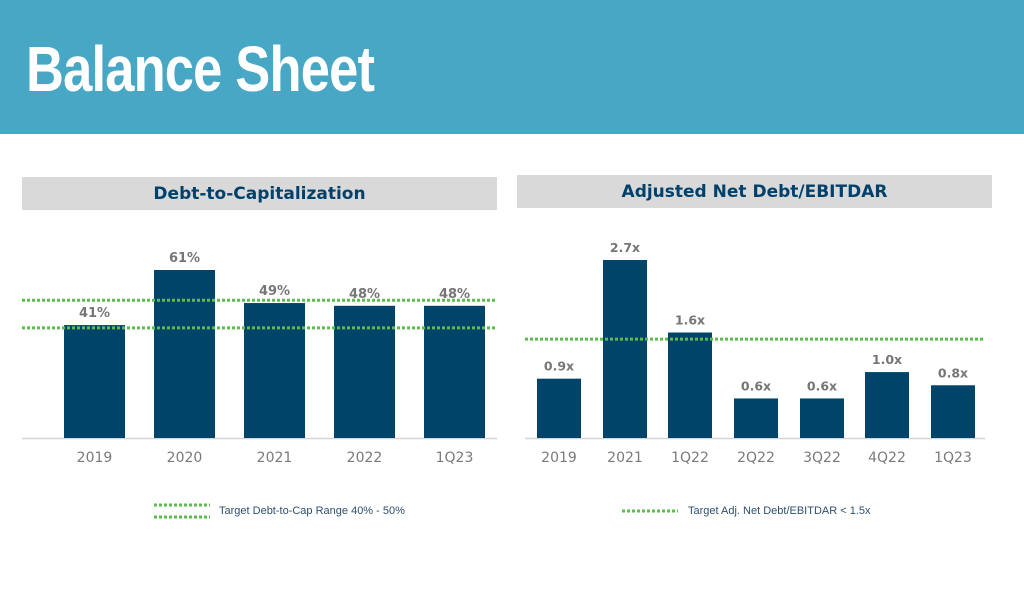 The width and height of the screenshot is (1024, 596). I want to click on net-debt-ebitdar-value-label: 1.6x, so click(690, 320).